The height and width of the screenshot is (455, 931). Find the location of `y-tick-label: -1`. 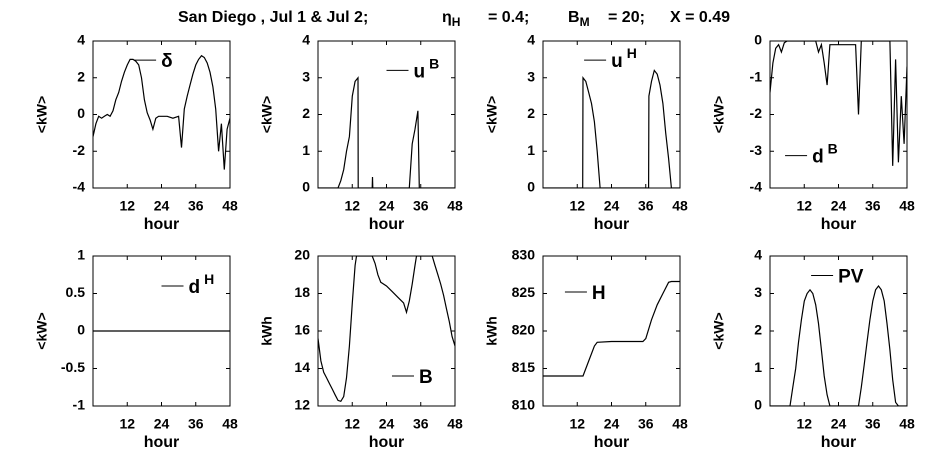

y-tick-label: -1 is located at coordinates (756, 76).